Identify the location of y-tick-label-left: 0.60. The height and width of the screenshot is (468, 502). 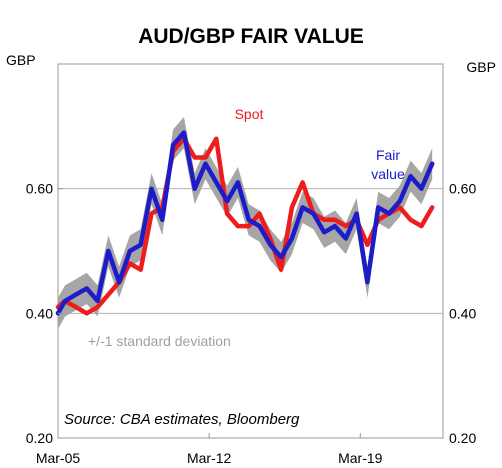
(39, 189).